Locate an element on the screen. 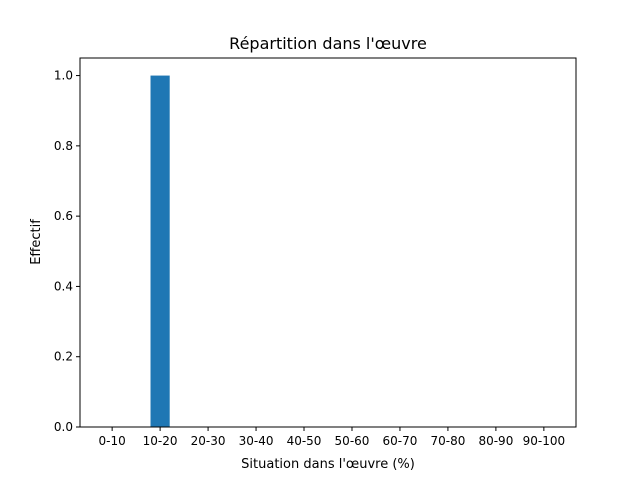  x-axis-label: Situation dans l'œuvre (%) is located at coordinates (328, 464).